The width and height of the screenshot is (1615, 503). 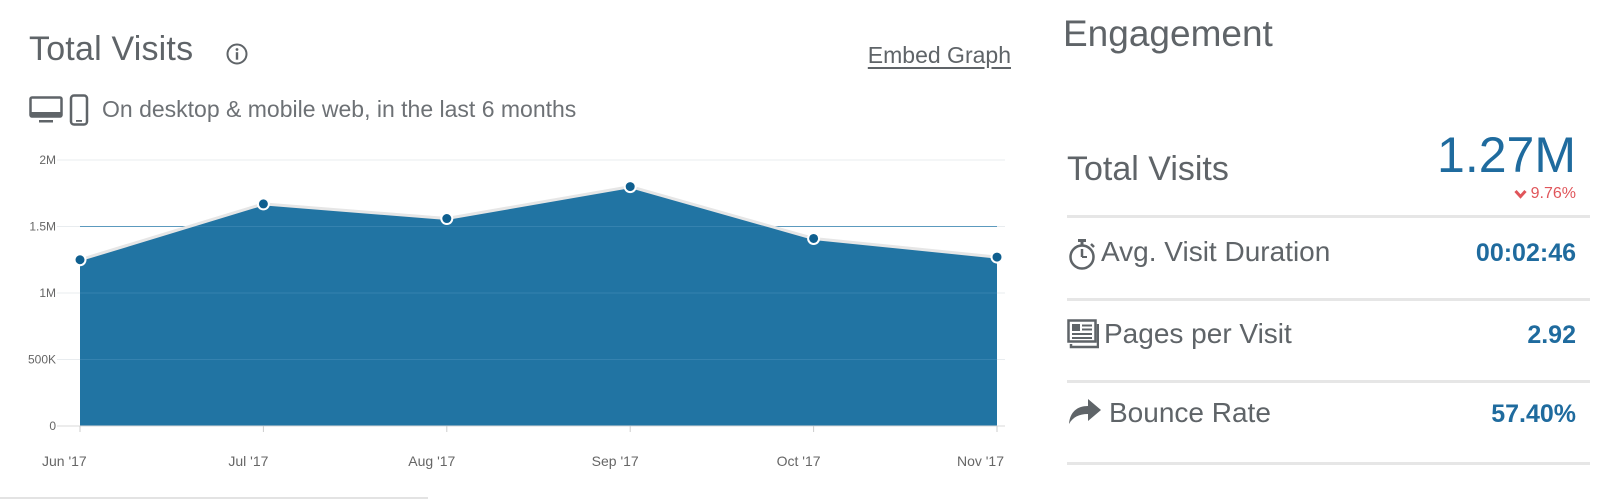 I want to click on avg-visit-duration-label: Avg. Visit Duration, so click(x=1216, y=251).